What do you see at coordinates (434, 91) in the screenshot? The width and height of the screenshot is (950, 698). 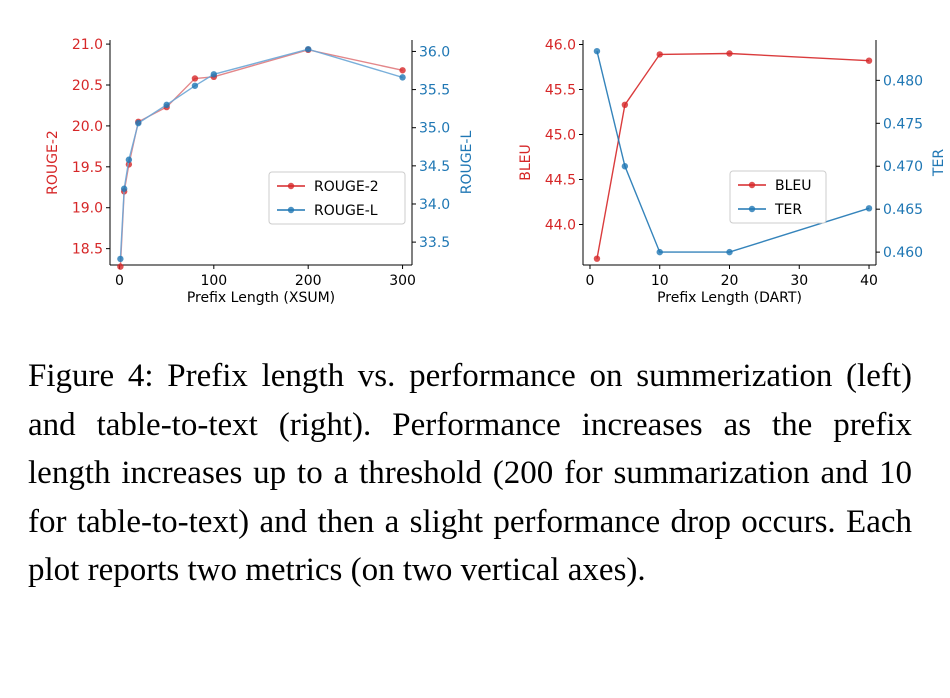 I see `left-y-right-tick-label: 35.5` at bounding box center [434, 91].